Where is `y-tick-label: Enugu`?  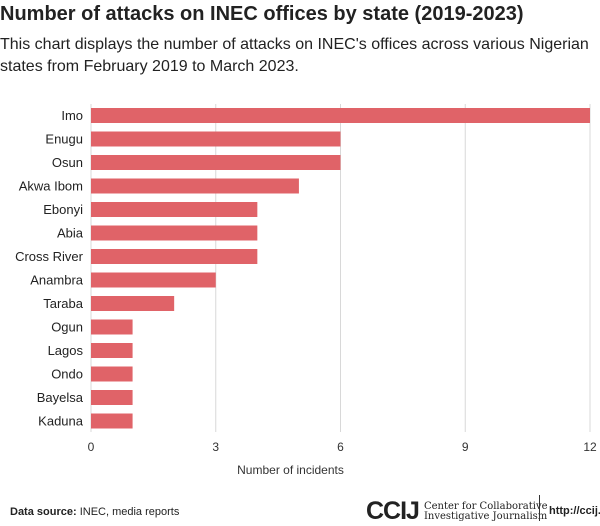 y-tick-label: Enugu is located at coordinates (64, 139).